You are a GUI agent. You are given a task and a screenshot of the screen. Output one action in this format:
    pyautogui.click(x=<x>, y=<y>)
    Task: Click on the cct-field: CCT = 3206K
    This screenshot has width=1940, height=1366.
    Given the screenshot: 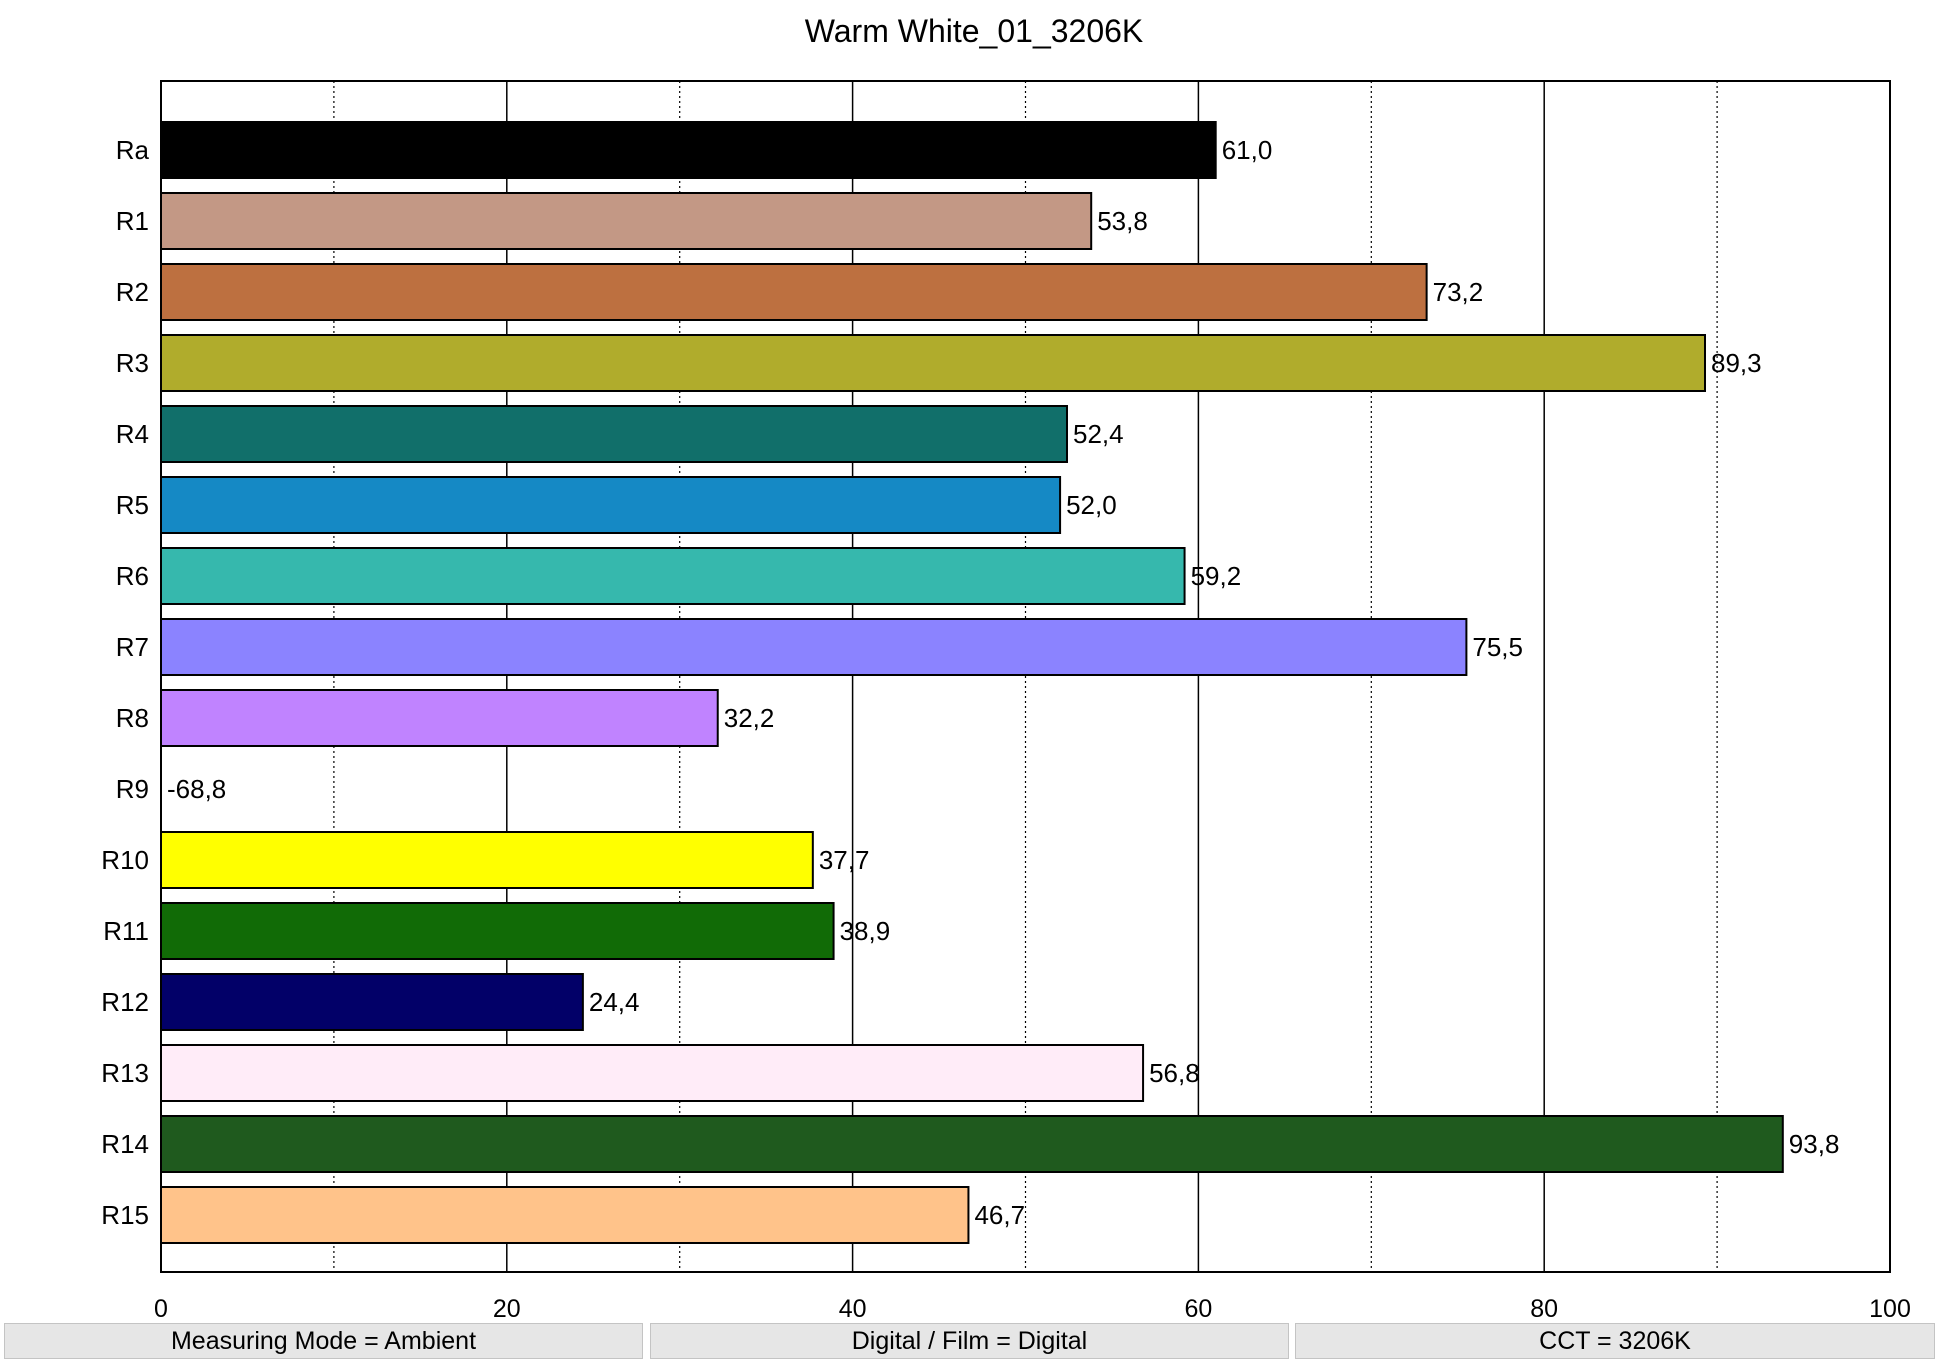 What is the action you would take?
    pyautogui.click(x=1615, y=1341)
    